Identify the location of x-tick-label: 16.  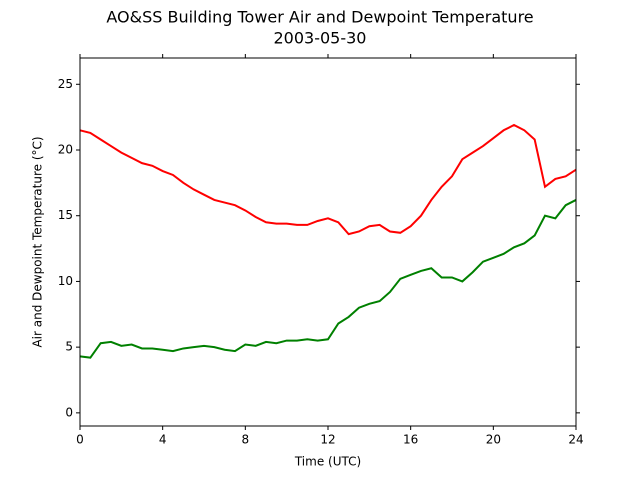
(410, 440).